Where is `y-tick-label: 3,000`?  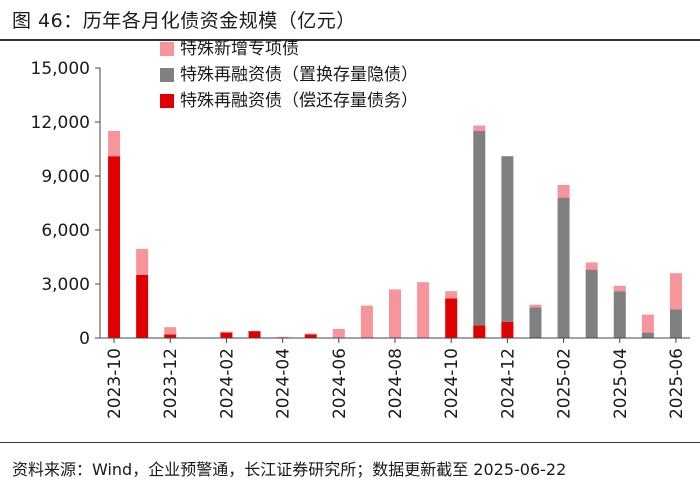 y-tick-label: 3,000 is located at coordinates (65, 285).